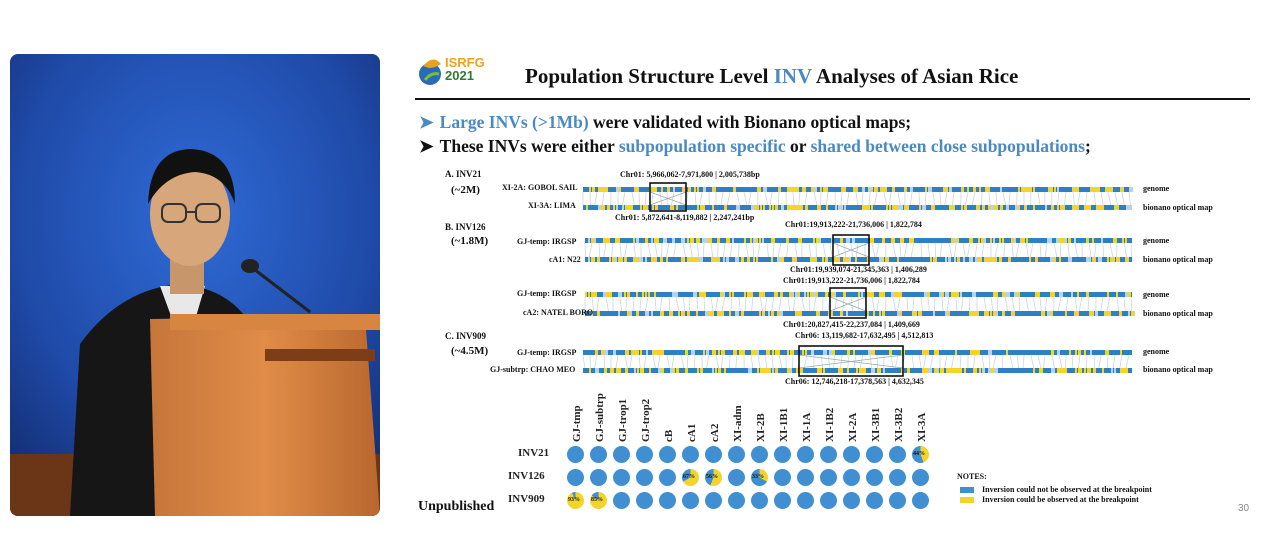 The width and height of the screenshot is (1280, 534). What do you see at coordinates (853, 427) in the screenshot?
I see `column-header-xi-2a: XI-2A` at bounding box center [853, 427].